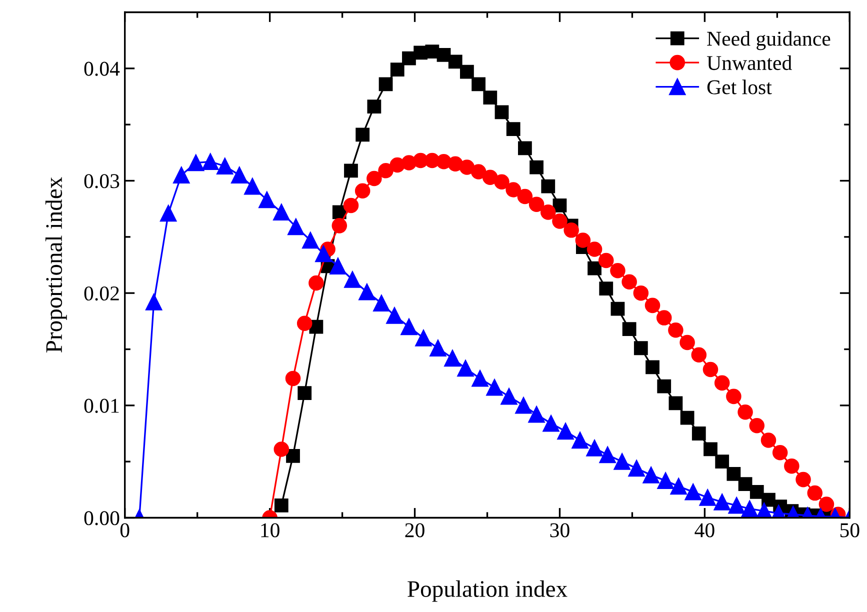 The height and width of the screenshot is (612, 867). I want to click on y-tick-label: 0.01, so click(101, 405).